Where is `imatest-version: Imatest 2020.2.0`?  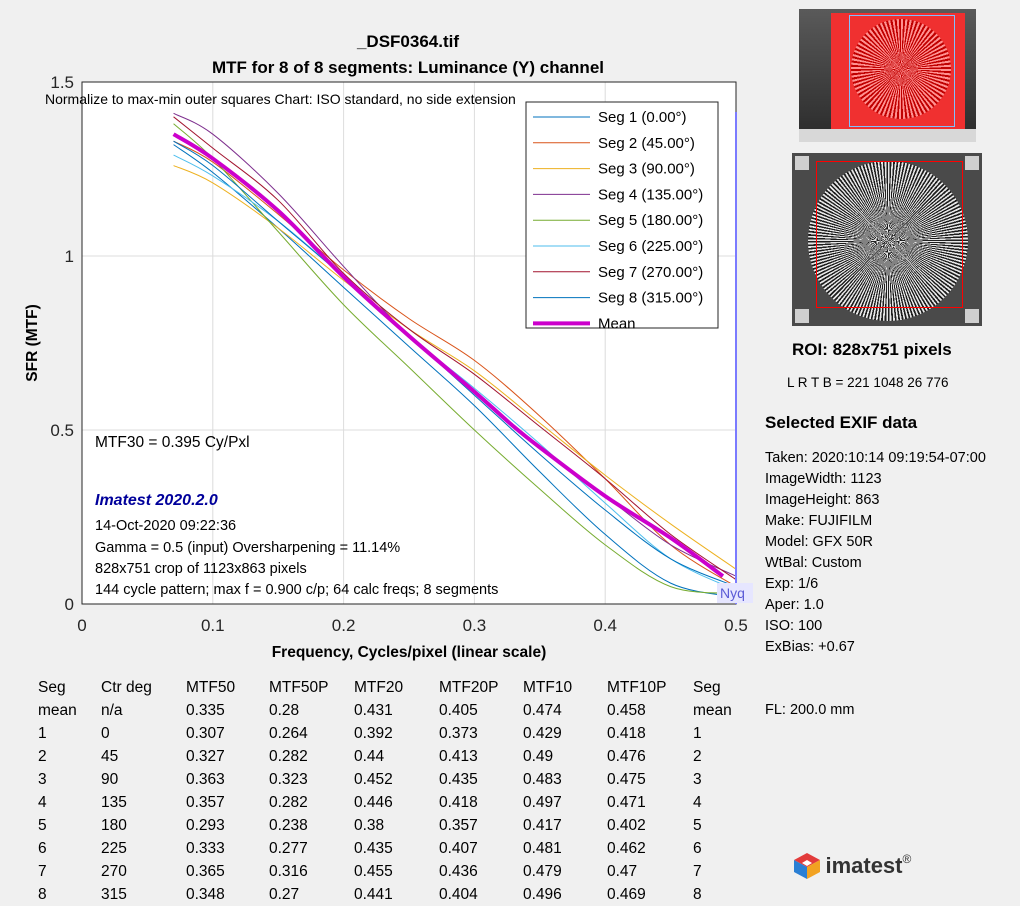
imatest-version: Imatest 2020.2.0 is located at coordinates (156, 500).